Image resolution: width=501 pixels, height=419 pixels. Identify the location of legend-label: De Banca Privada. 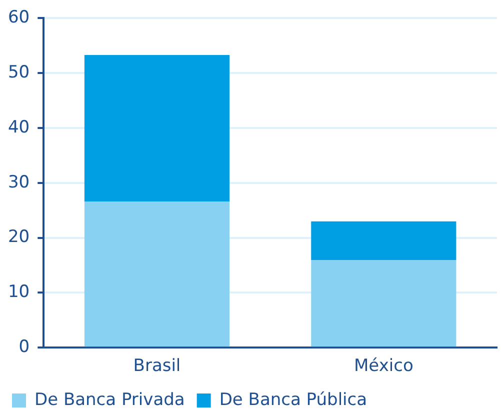
(109, 400).